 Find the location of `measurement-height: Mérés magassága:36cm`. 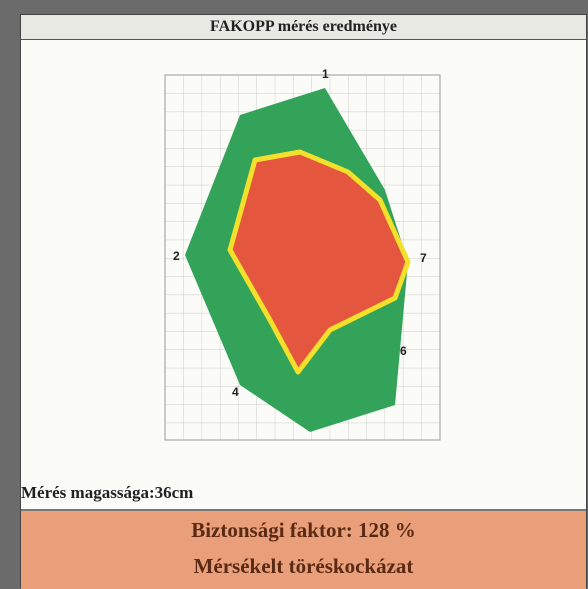

measurement-height: Mérés magassága:36cm is located at coordinates (107, 492).